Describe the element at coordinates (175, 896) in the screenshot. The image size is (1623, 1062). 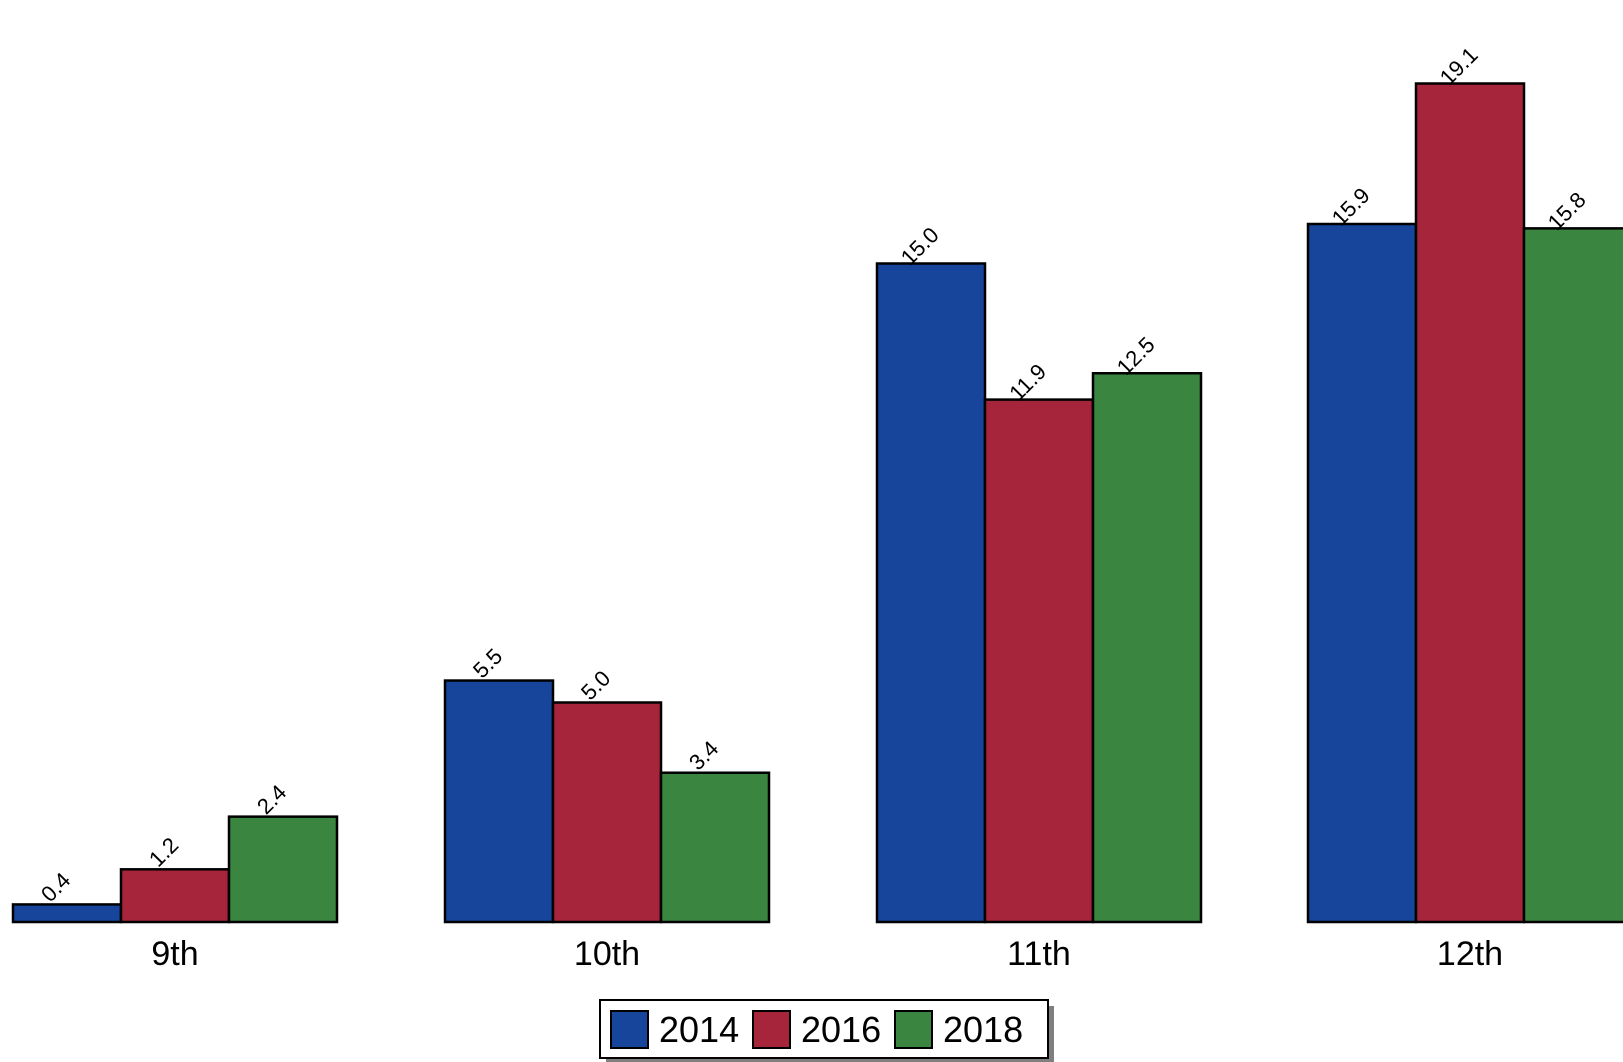
I see `bar-9th-2016` at that location.